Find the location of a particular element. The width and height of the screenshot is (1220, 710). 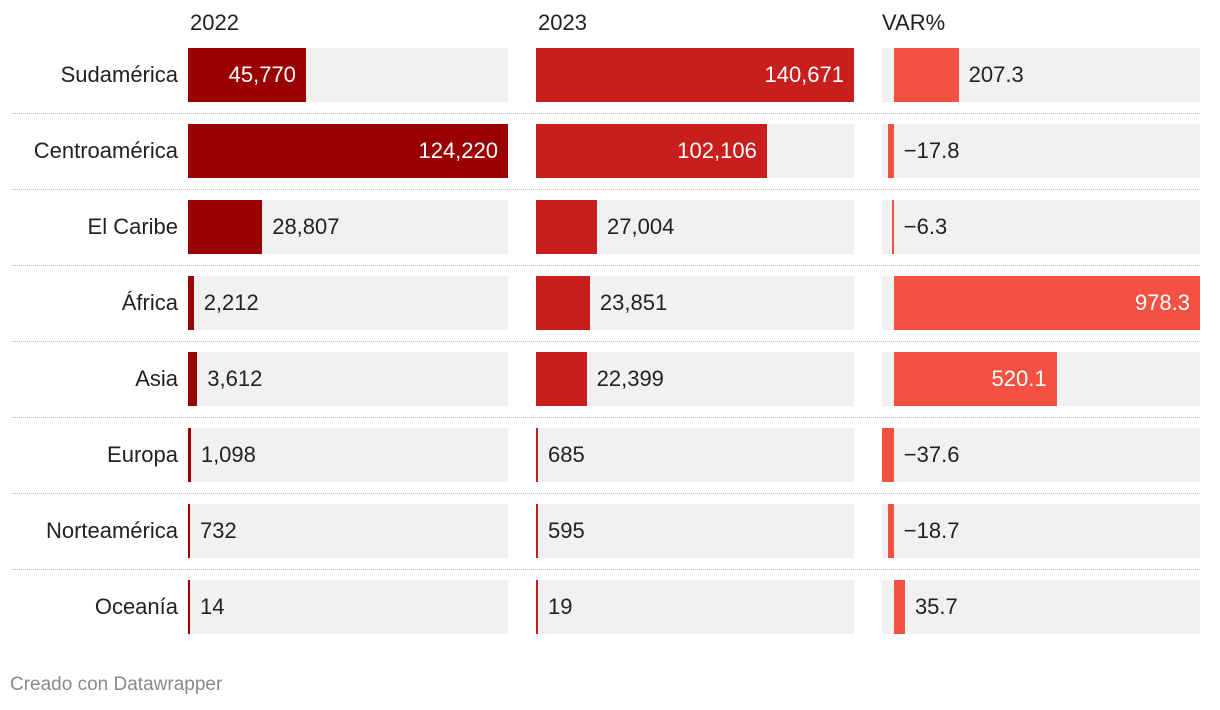

bar-track-var: −17.8 is located at coordinates (1041, 151).